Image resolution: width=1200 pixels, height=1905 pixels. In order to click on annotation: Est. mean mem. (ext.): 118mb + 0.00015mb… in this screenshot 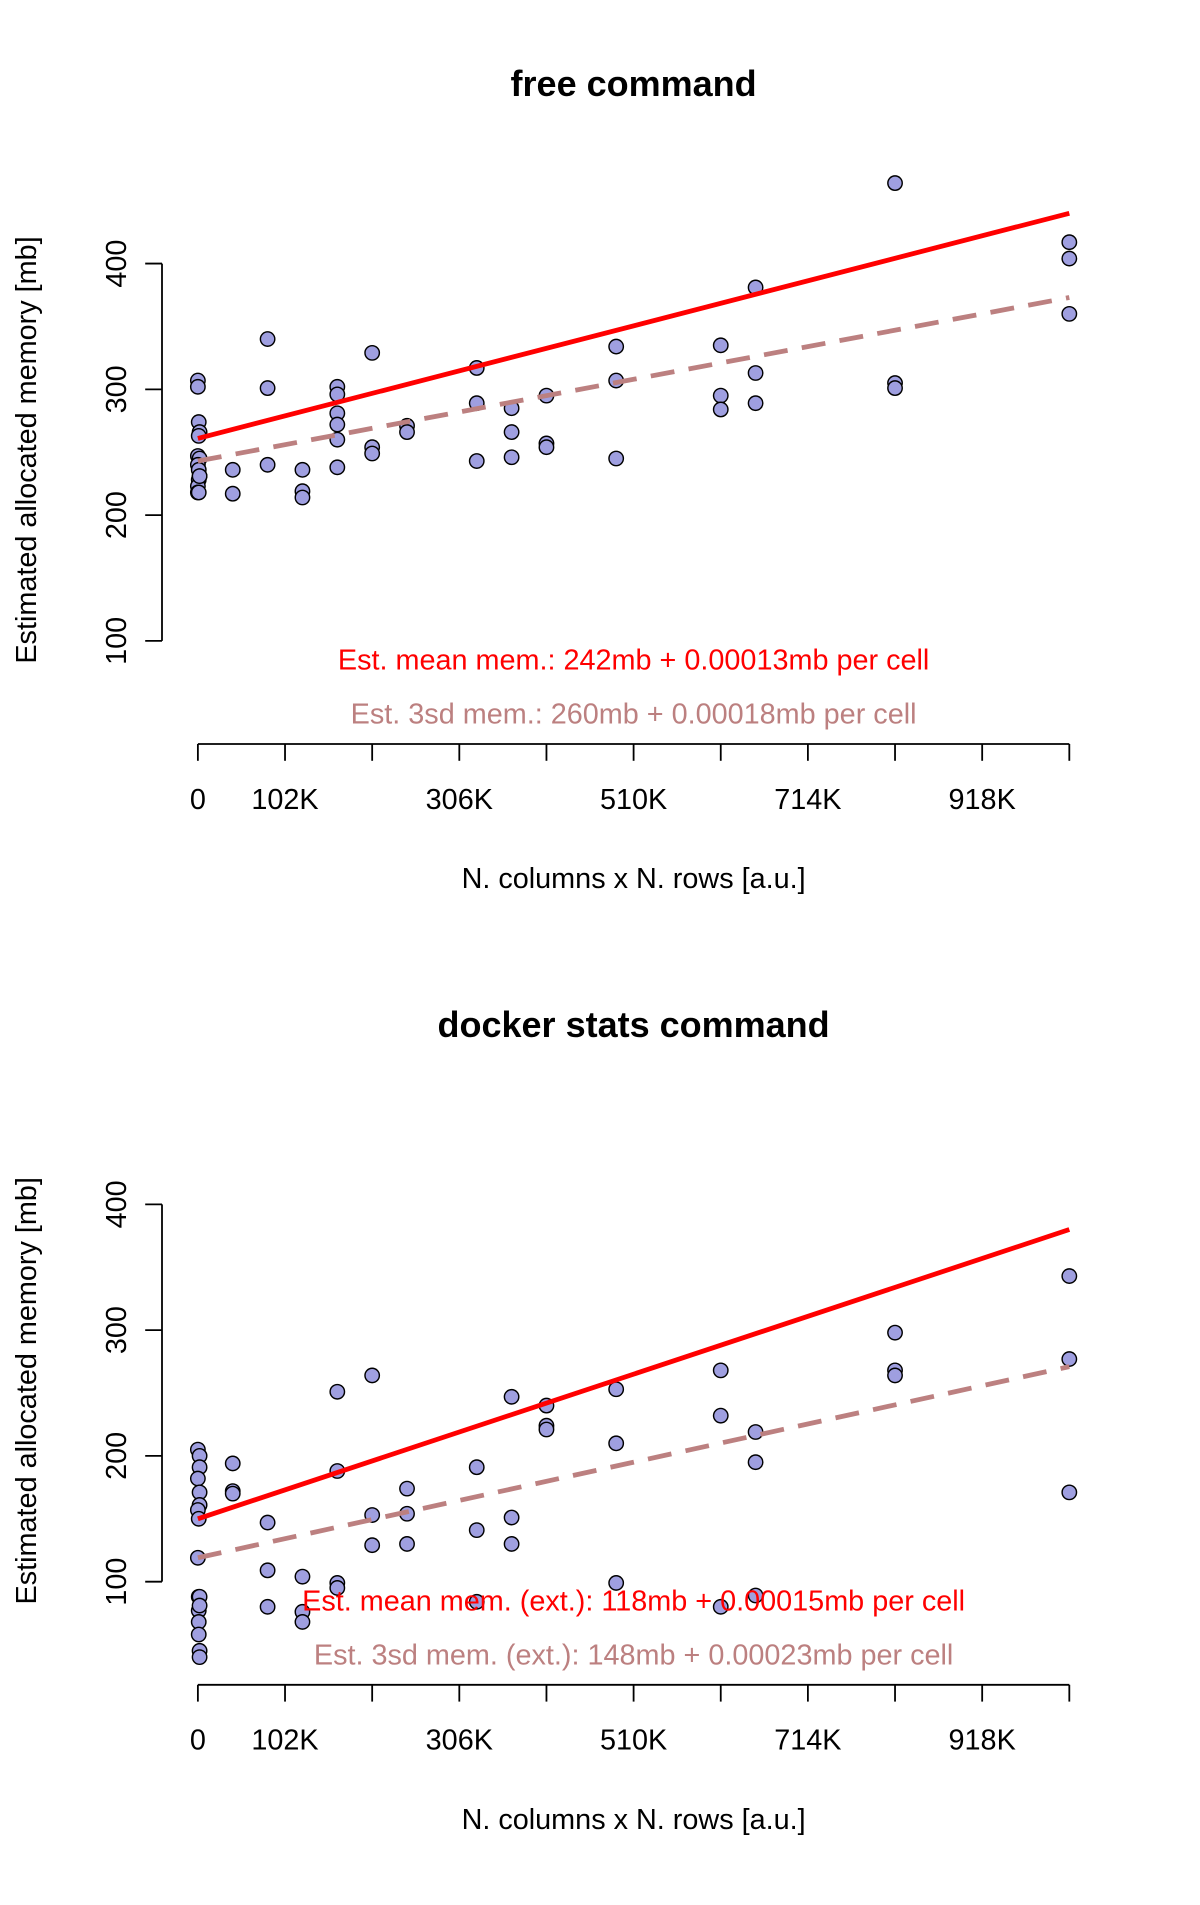, I will do `click(633, 1601)`.